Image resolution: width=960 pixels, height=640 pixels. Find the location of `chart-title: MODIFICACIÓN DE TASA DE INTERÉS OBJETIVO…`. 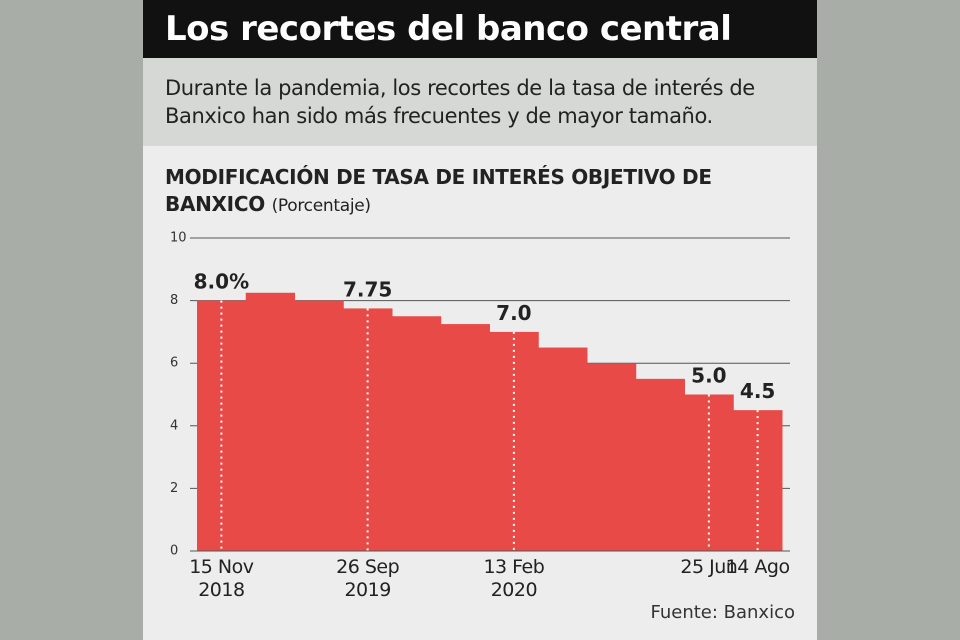

chart-title: MODIFICACIÓN DE TASA DE INTERÉS OBJETIVO… is located at coordinates (438, 190).